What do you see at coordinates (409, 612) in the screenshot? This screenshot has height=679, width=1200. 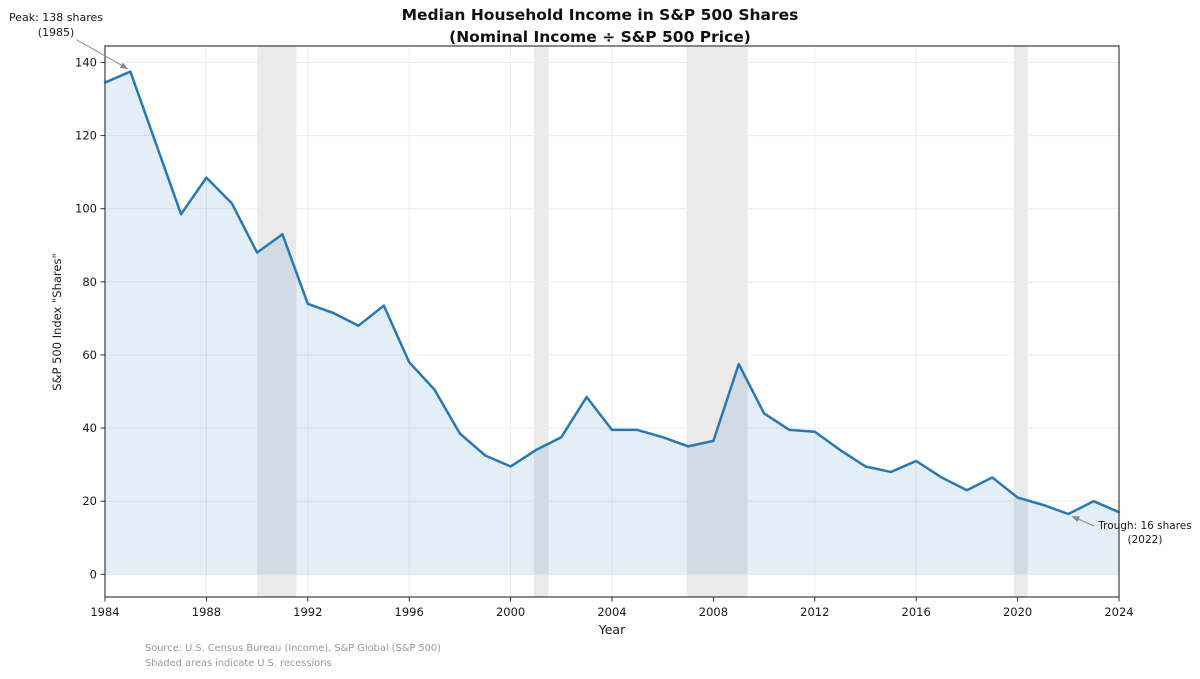 I see `x-tick-label: 1996` at bounding box center [409, 612].